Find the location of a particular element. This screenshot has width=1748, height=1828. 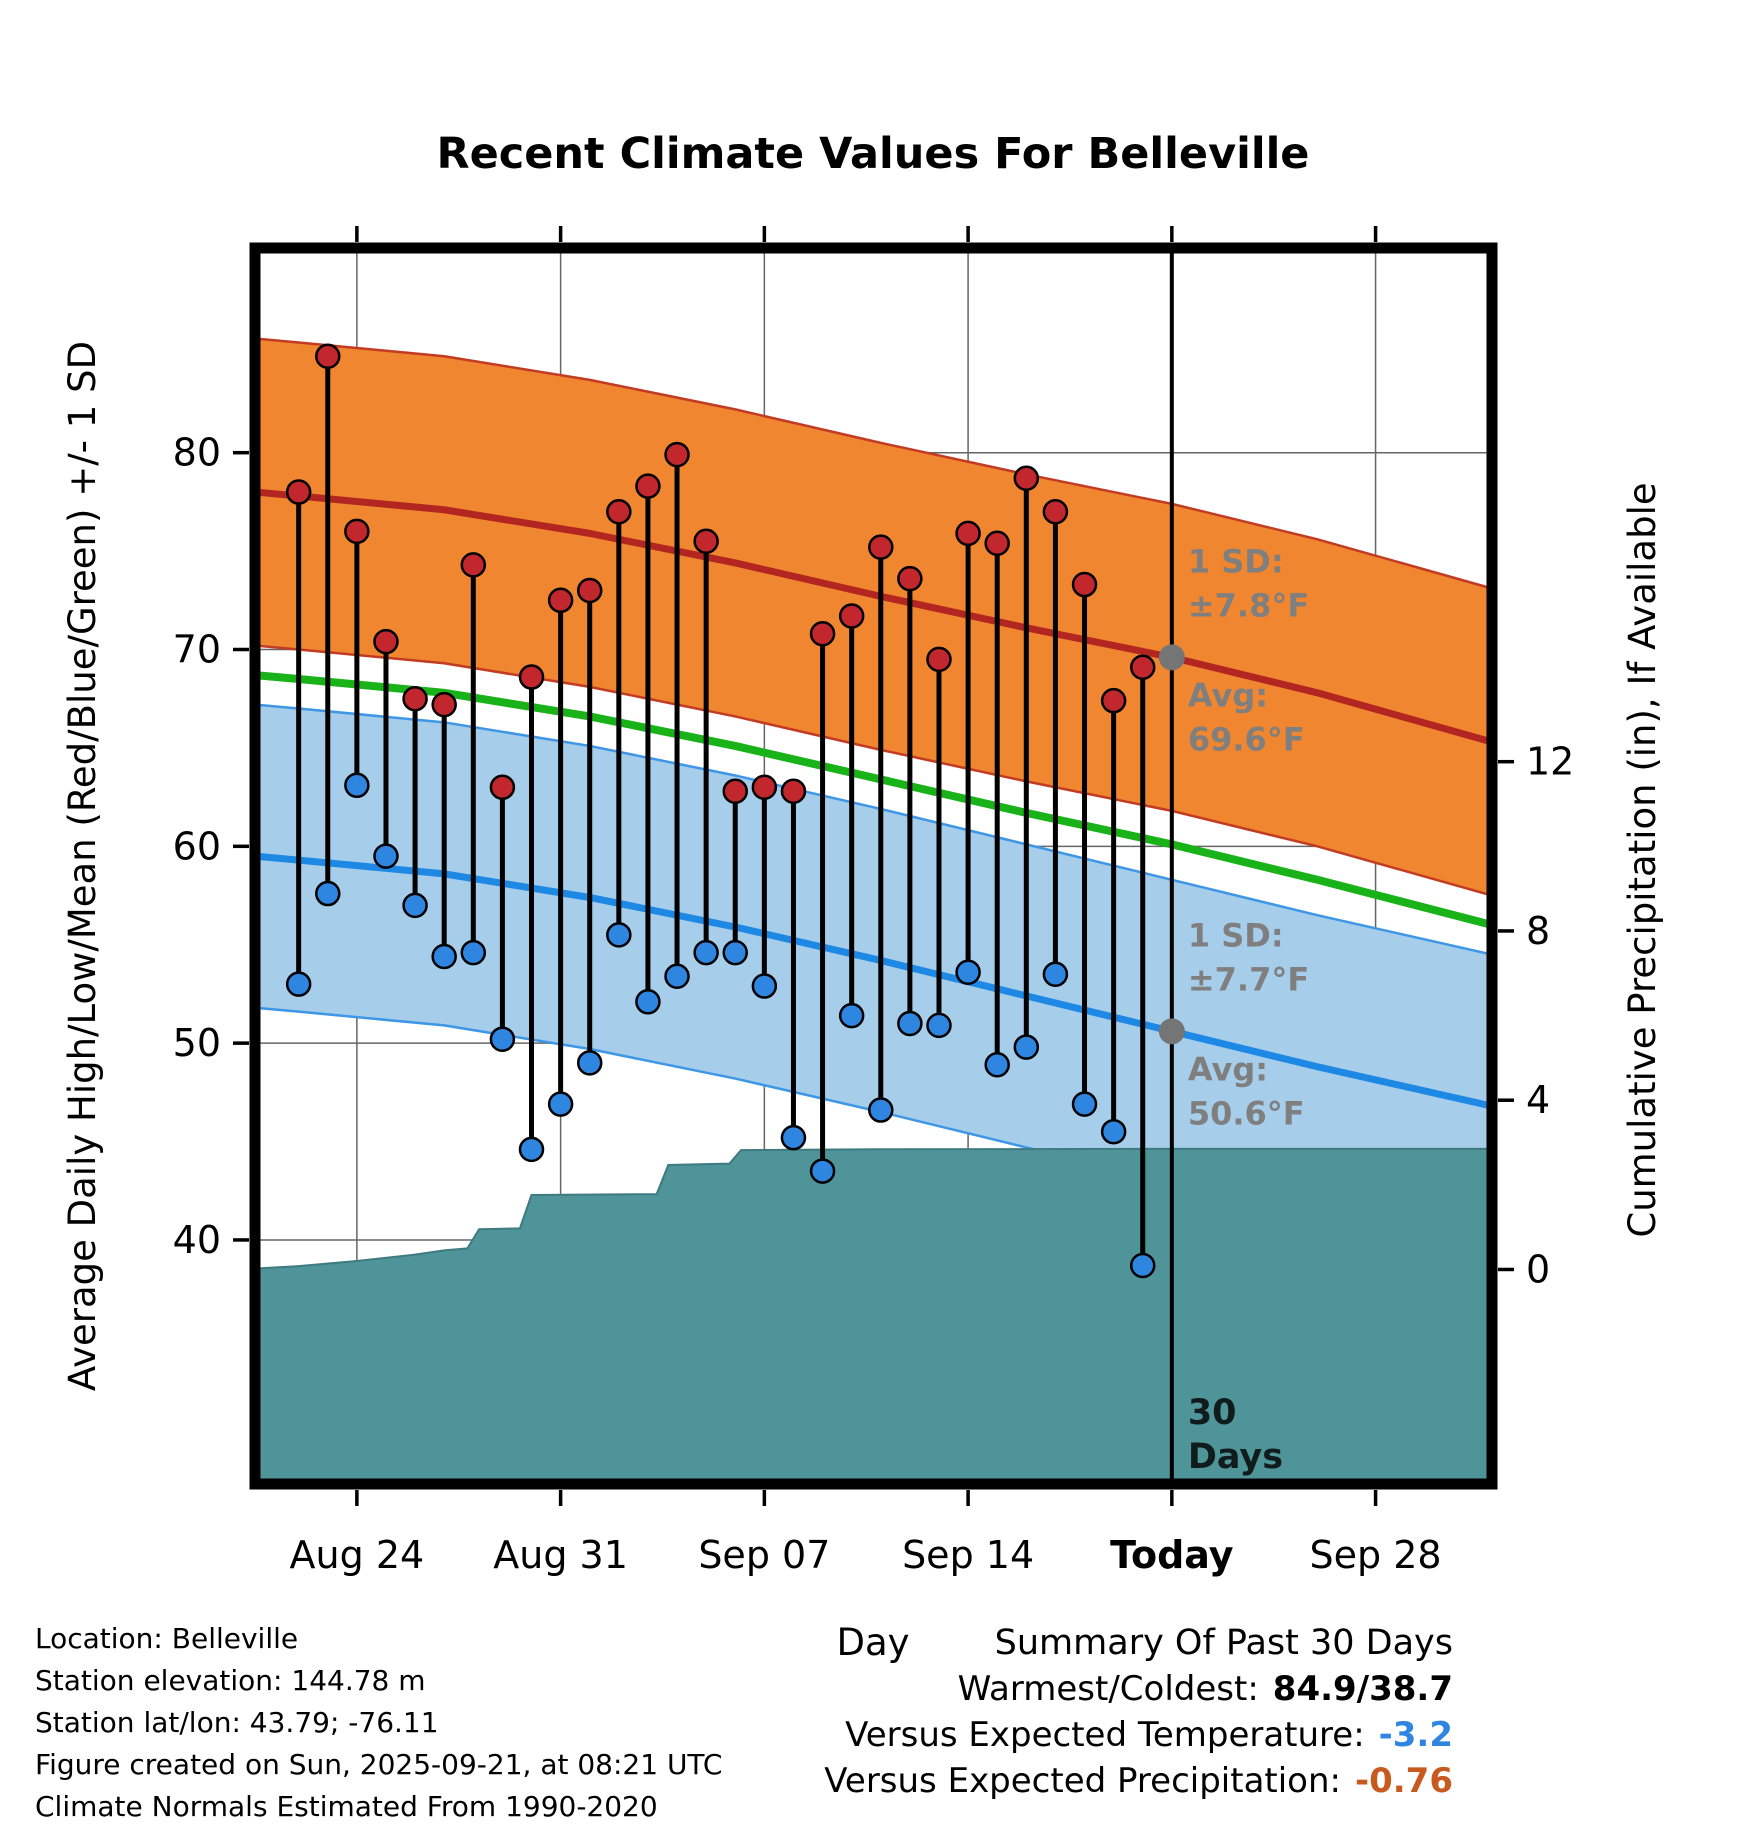

annotation-30-days: Days is located at coordinates (1235, 1457).